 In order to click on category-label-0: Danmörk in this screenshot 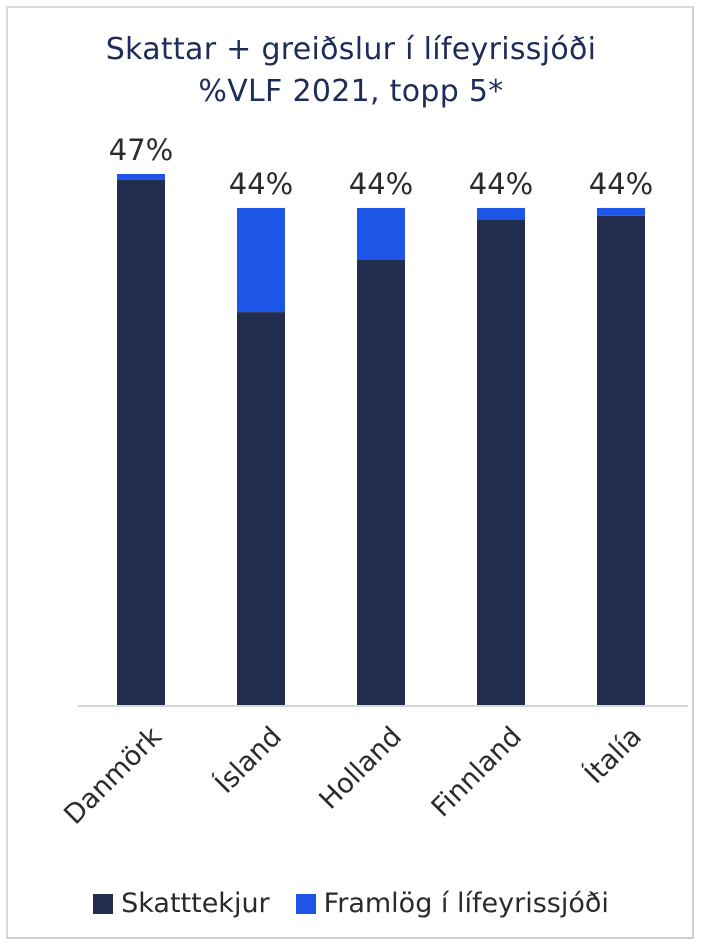, I will do `click(113, 776)`.